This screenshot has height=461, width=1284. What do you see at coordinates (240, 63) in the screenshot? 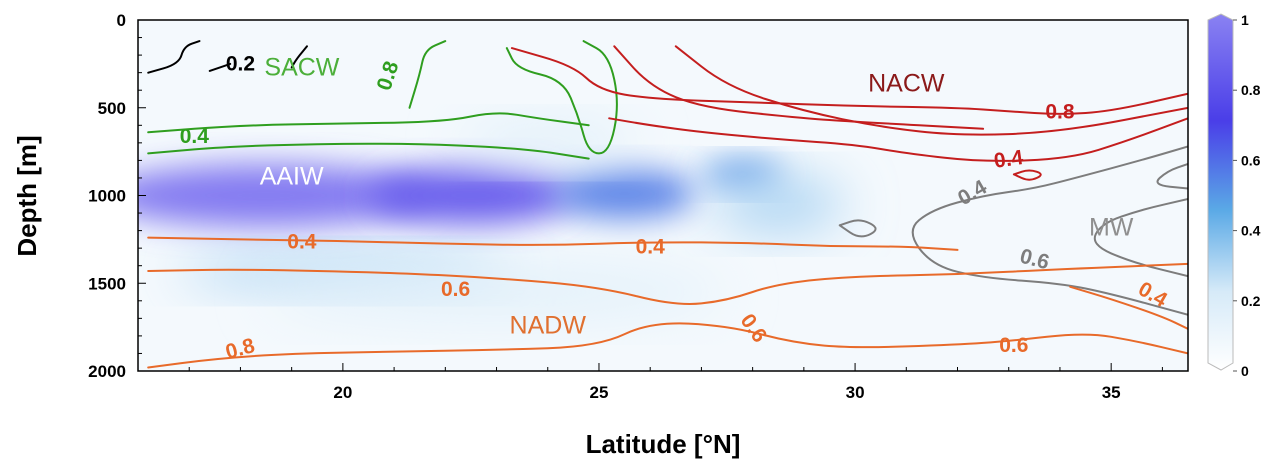
I see `contour-label: 0.2` at bounding box center [240, 63].